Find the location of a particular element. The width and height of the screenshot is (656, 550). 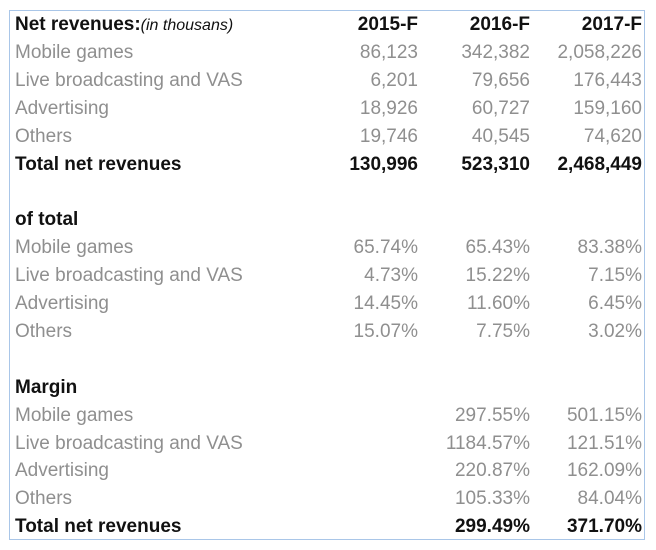

table-row: Advertising 14.45% 11.60% 6.45% is located at coordinates (327, 304).